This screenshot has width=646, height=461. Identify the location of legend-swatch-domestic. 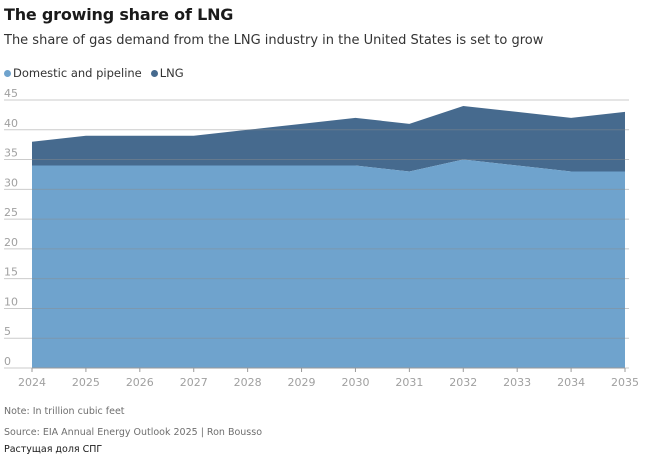
(7, 73).